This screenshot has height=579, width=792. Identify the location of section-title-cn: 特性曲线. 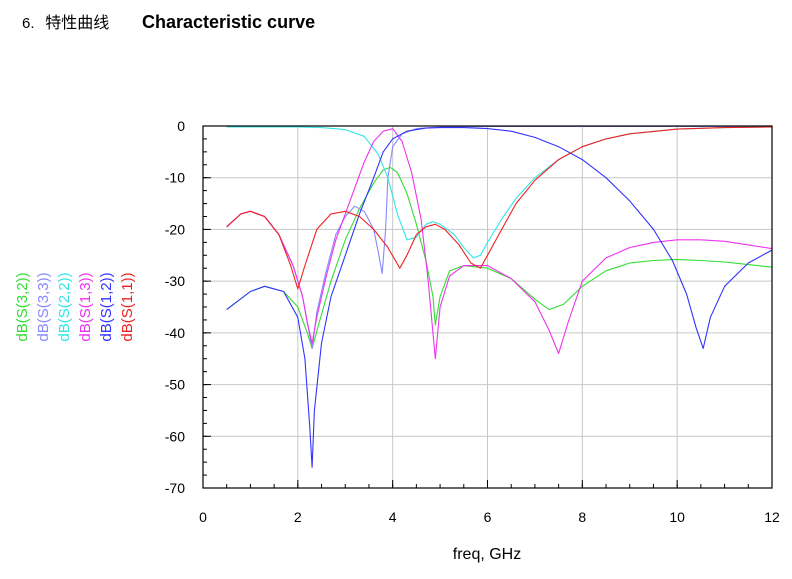
(77, 22).